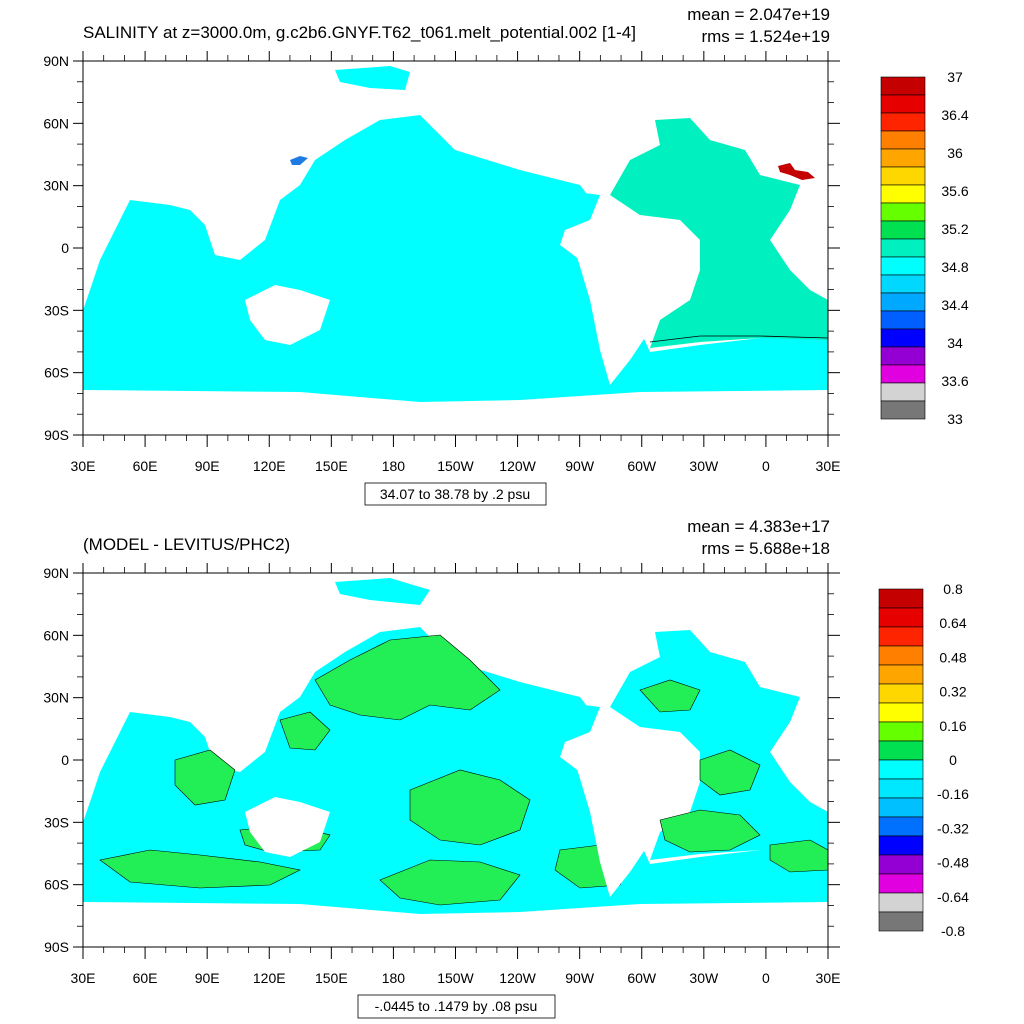  What do you see at coordinates (145, 466) in the screenshot?
I see `top-x-tick-label: 60E` at bounding box center [145, 466].